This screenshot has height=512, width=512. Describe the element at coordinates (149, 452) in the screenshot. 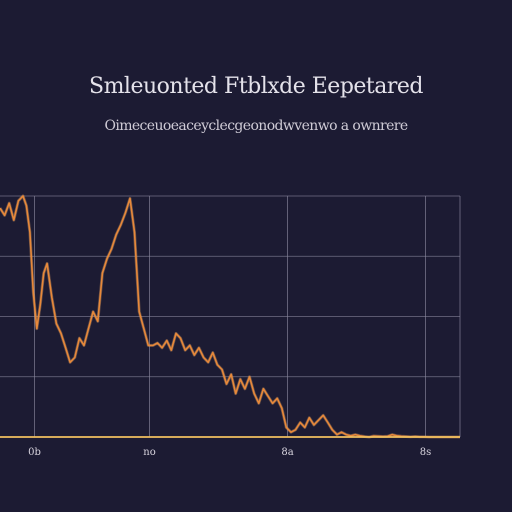

I see `x-tick-label-1: no` at that location.